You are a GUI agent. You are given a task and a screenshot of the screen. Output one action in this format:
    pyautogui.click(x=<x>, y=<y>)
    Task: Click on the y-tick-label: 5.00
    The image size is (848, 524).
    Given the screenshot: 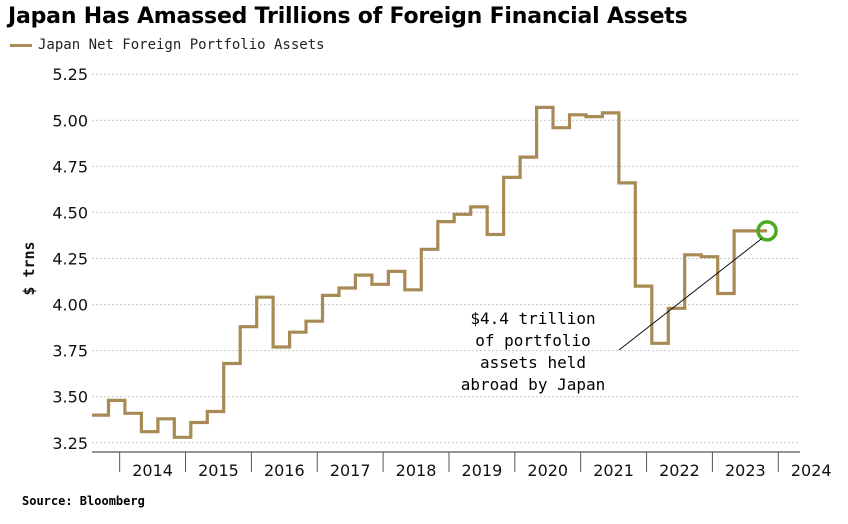 What is the action you would take?
    pyautogui.click(x=70, y=120)
    